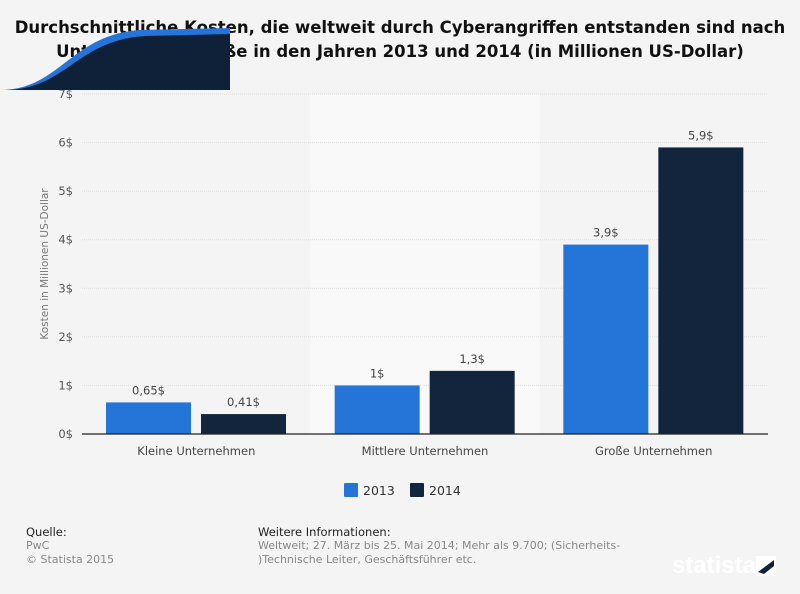  What do you see at coordinates (65, 385) in the screenshot?
I see `y-tick-label: 1$` at bounding box center [65, 385].